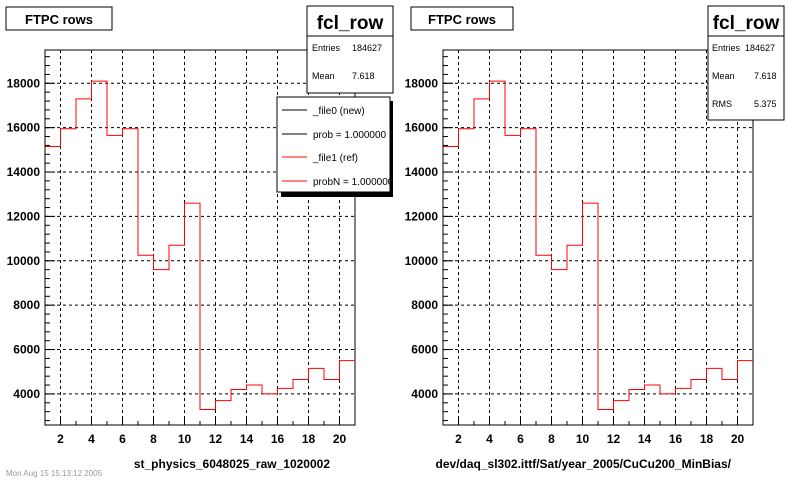 The image size is (800, 480). What do you see at coordinates (353, 182) in the screenshot?
I see `legend-label-3: probN = 1.000000` at bounding box center [353, 182].